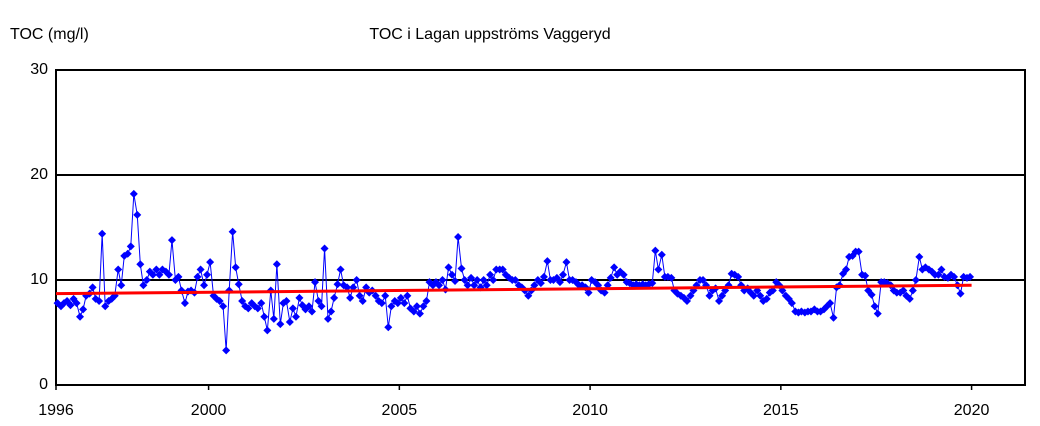 Image resolution: width=1040 pixels, height=426 pixels. Describe the element at coordinates (489, 34) in the screenshot. I see `chart-title: TOC i Lagan uppströms Vaggeryd` at that location.